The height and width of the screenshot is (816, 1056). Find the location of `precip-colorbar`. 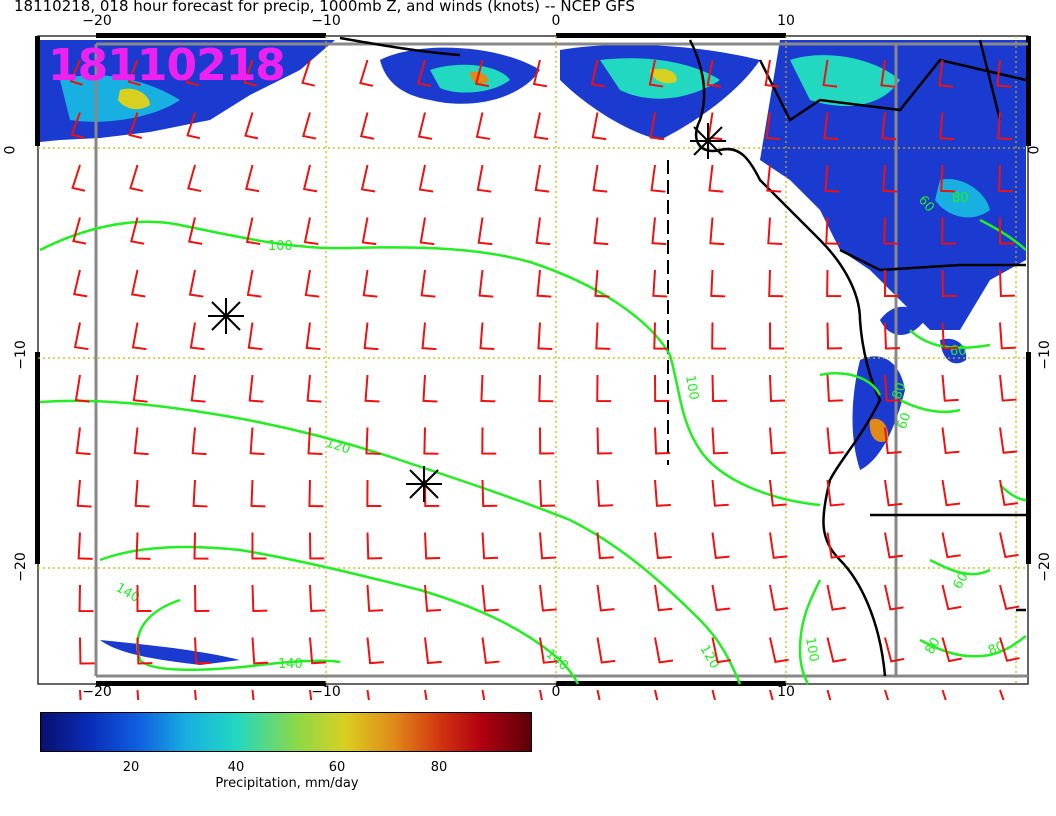

precip-colorbar is located at coordinates (286, 732).